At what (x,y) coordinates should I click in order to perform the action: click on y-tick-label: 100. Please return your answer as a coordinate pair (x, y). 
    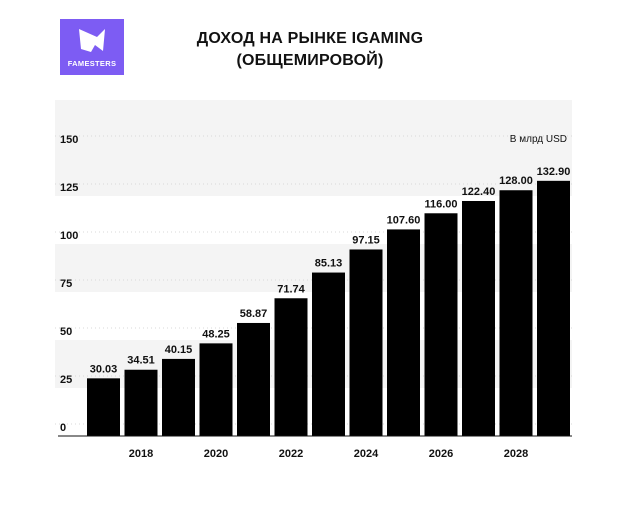
    Looking at the image, I should click on (69, 236).